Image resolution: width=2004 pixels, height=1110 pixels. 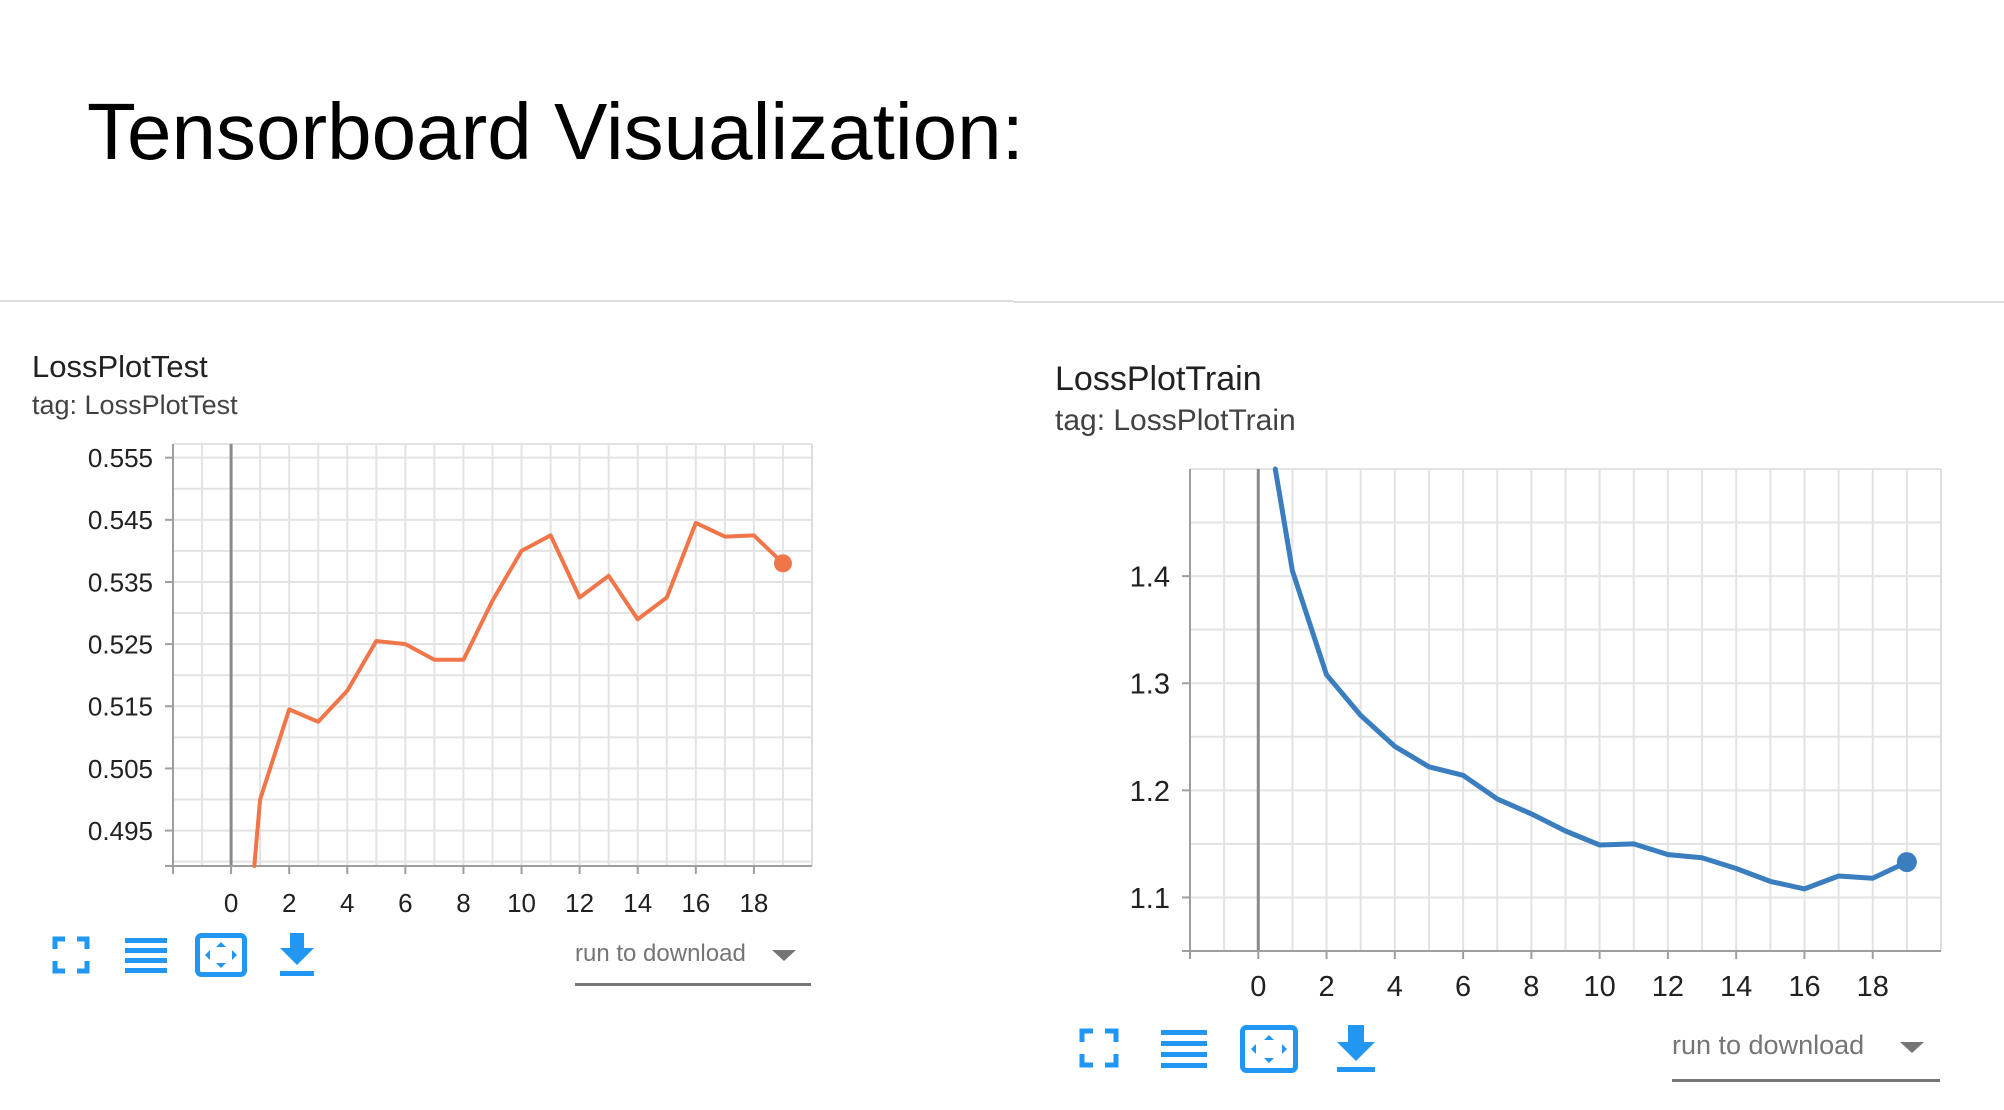 I want to click on last-point-marker, so click(x=782, y=563).